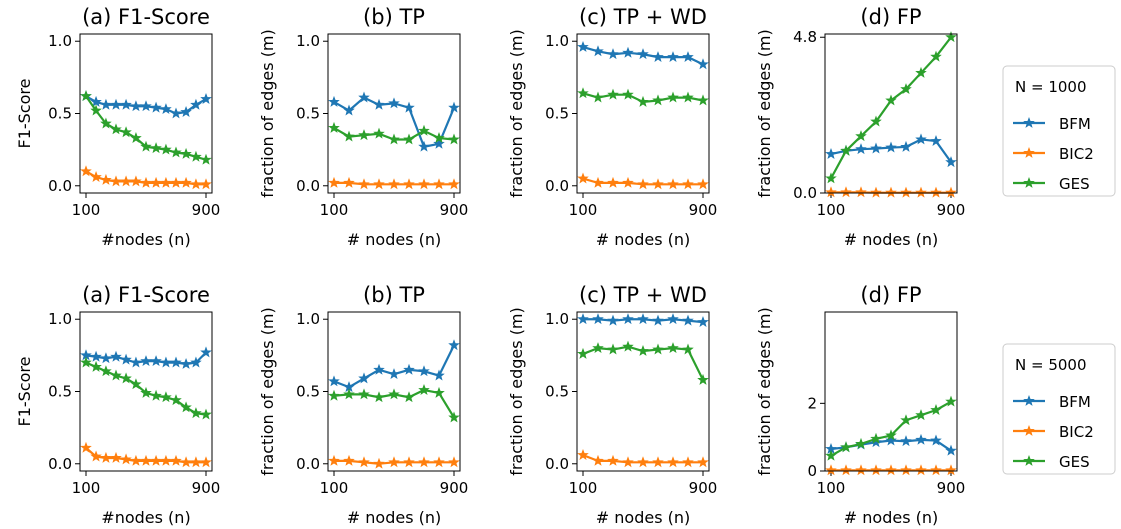  Describe the element at coordinates (1051, 365) in the screenshot. I see `legend-title: N = 5000` at that location.